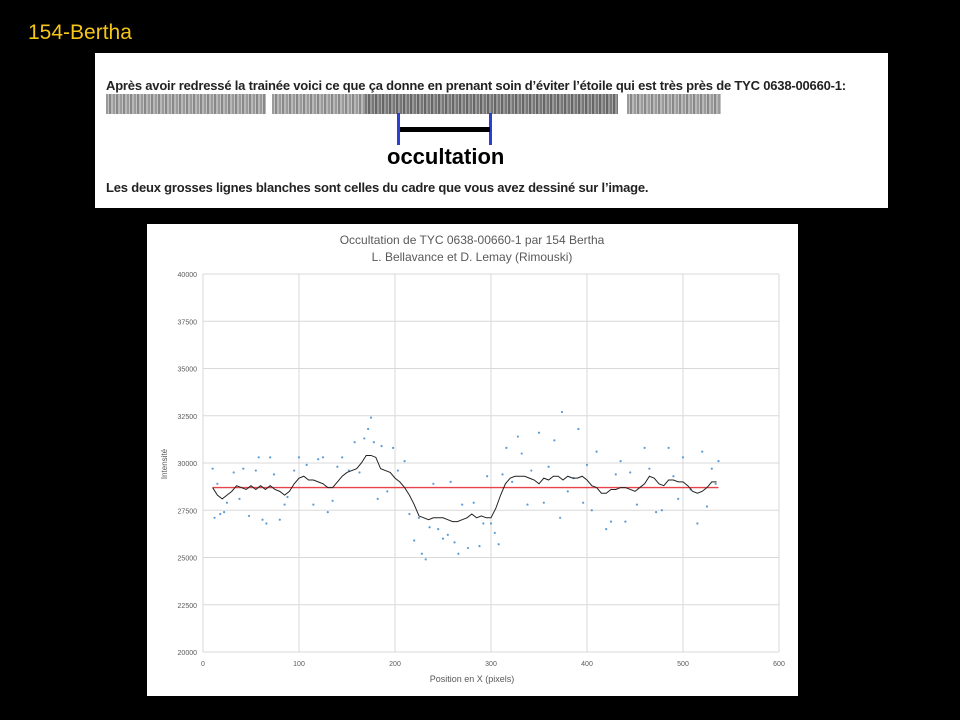  Describe the element at coordinates (188, 511) in the screenshot. I see `y-tick-label: 27500` at that location.